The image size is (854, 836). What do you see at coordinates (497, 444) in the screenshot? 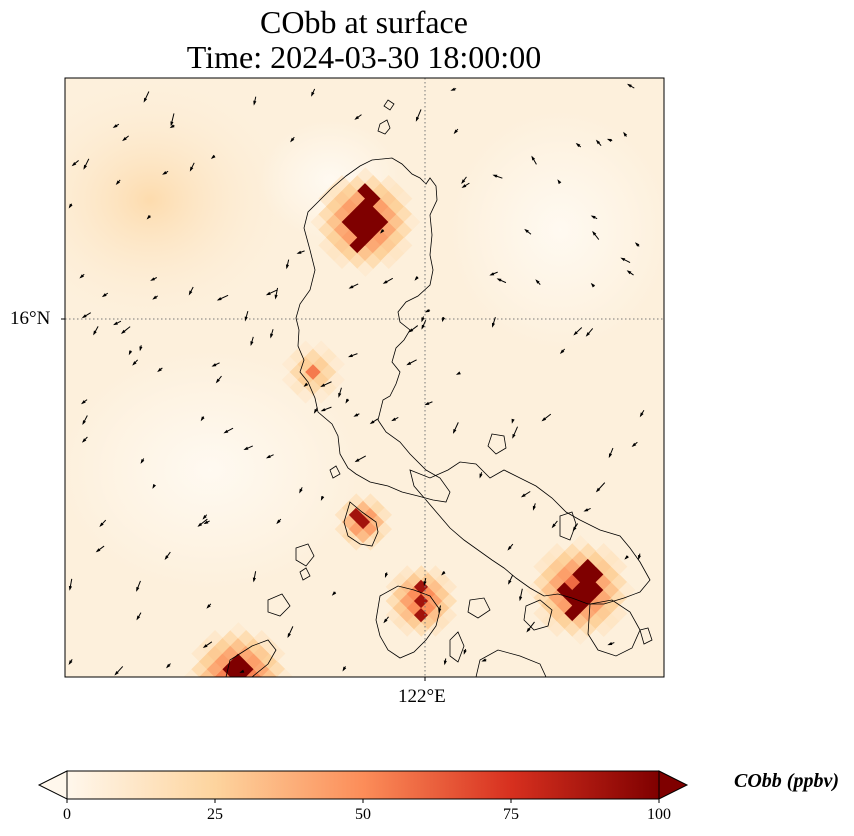
I see `coast-islet-polillo` at bounding box center [497, 444].